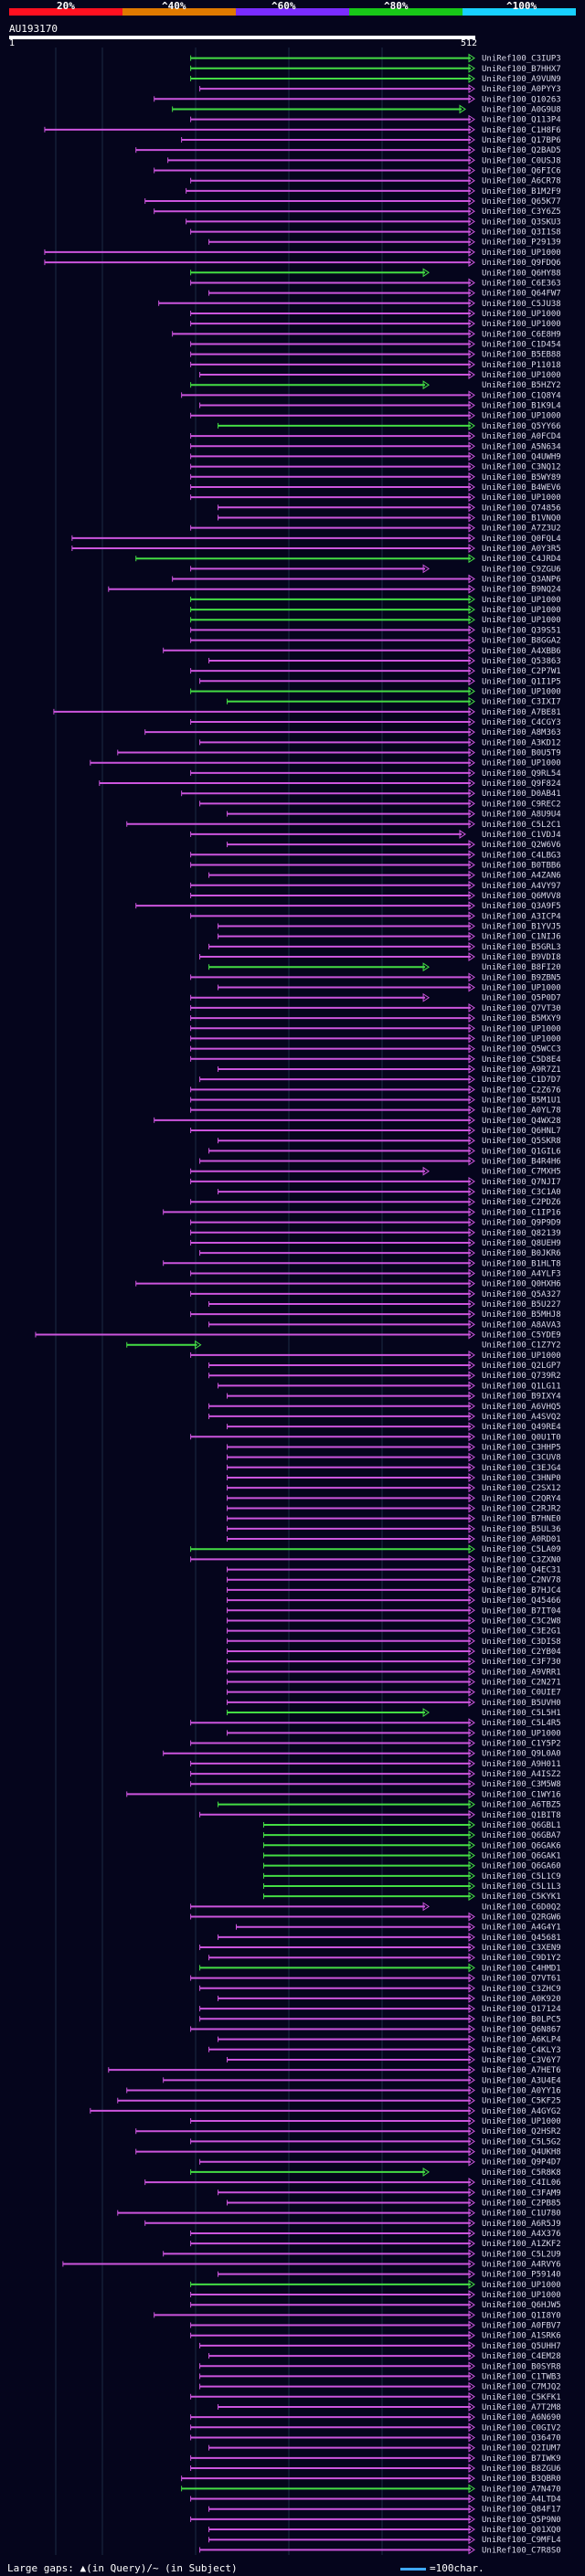 The image size is (585, 2576). I want to click on alignment-hit: UniRef100_C1U780, so click(339, 2213).